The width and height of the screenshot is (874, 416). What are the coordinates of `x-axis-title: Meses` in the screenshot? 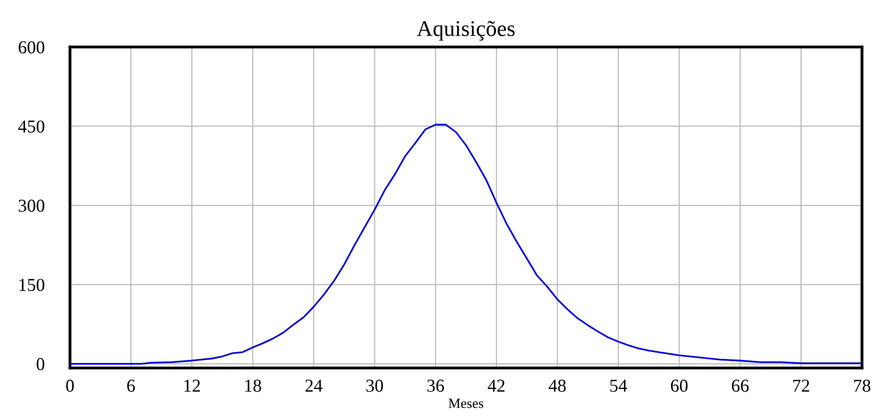 It's located at (466, 403).